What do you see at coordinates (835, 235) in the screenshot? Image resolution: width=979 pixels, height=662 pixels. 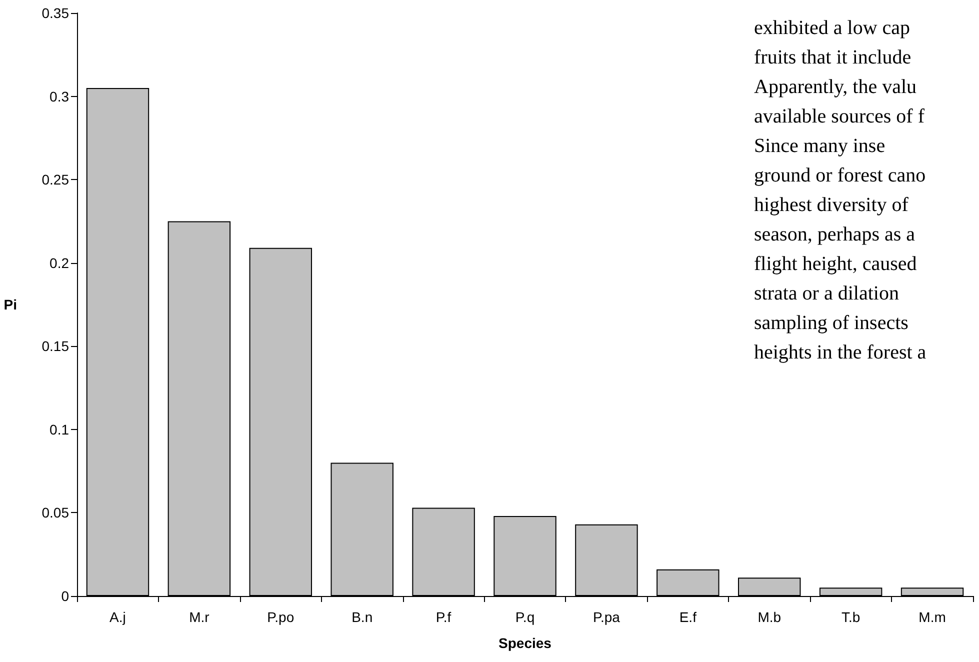 I see `annotation: season, perhaps as a` at bounding box center [835, 235].